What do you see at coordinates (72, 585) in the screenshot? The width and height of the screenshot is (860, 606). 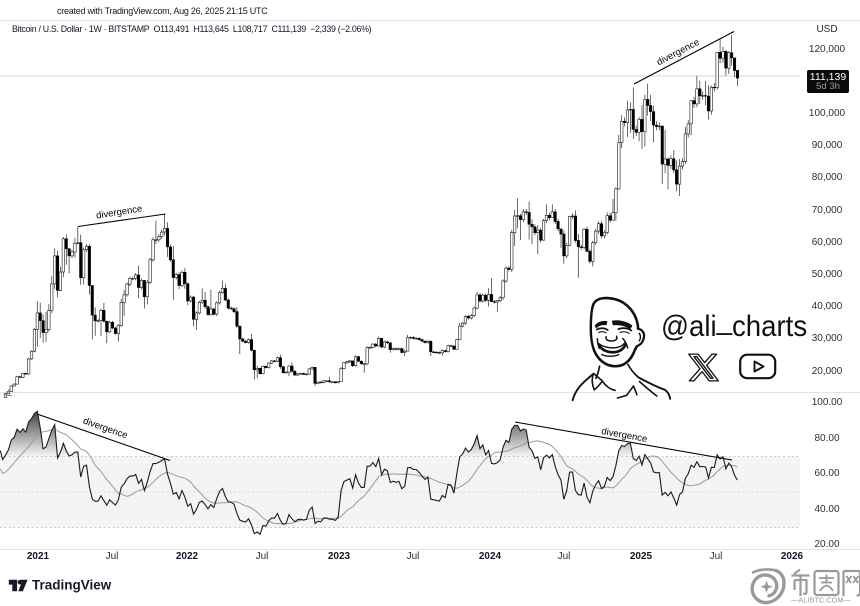 I see `svg-text: TradingView` at bounding box center [72, 585].